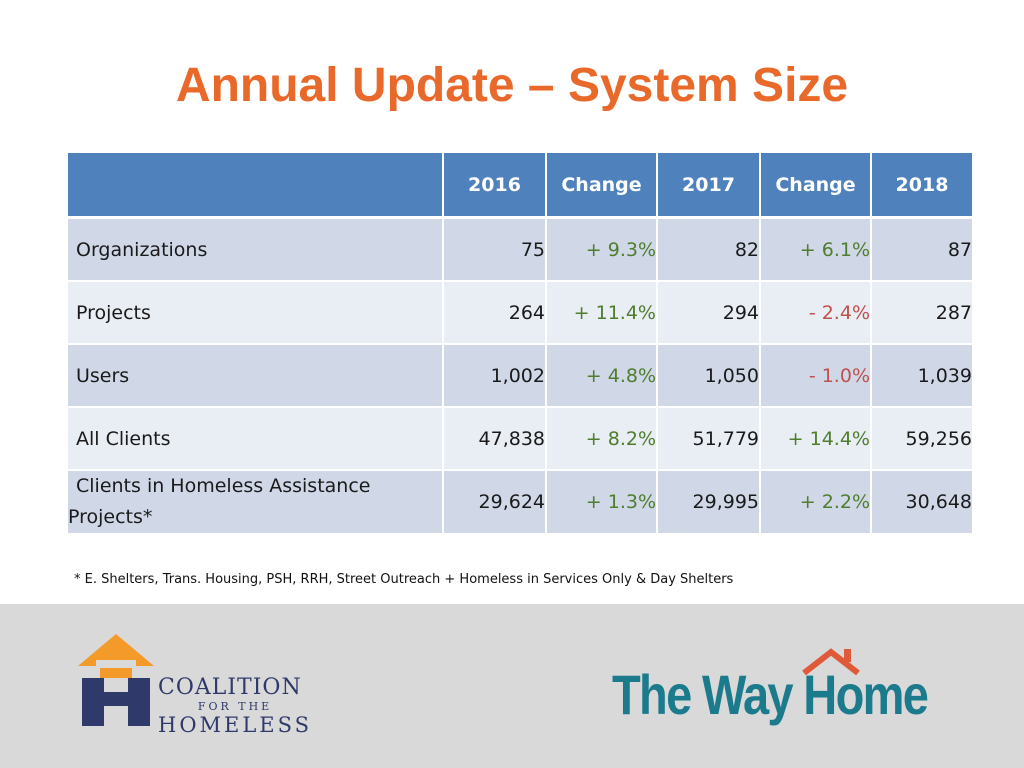 The image size is (1024, 768). Describe the element at coordinates (921, 248) in the screenshot. I see `value-2018: 87` at that location.